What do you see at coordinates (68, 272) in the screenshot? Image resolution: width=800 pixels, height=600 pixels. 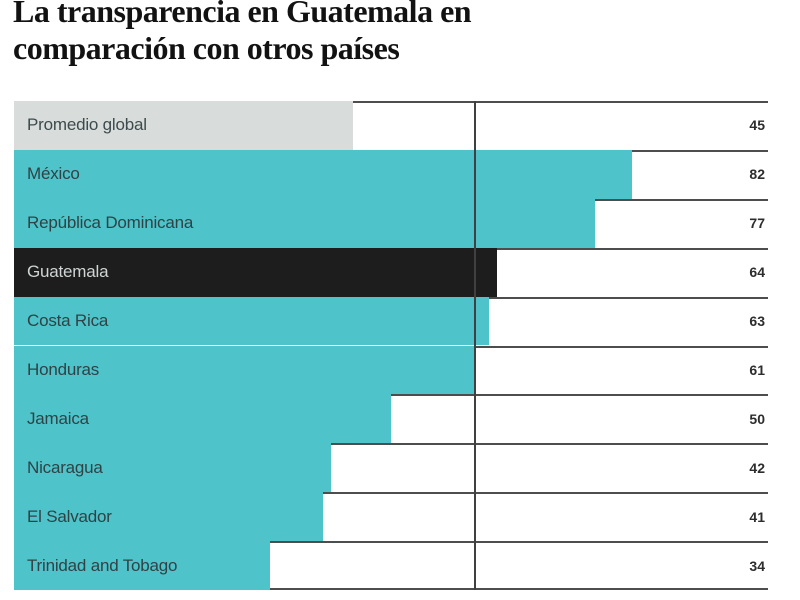 I see `row-label: Guatemala` at bounding box center [68, 272].